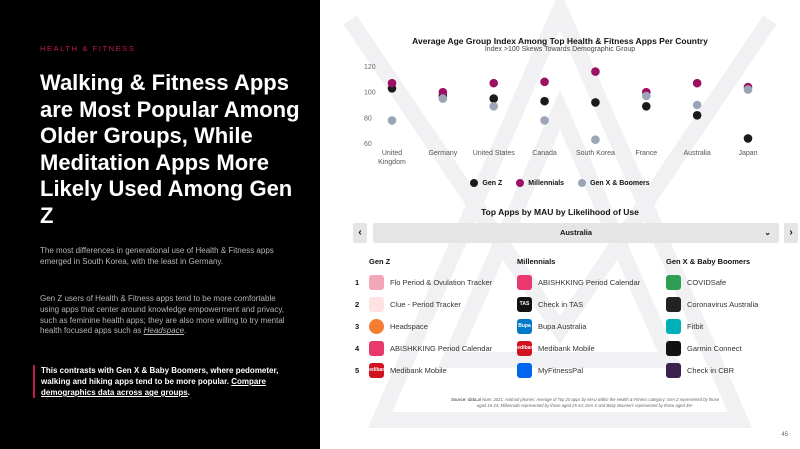 The width and height of the screenshot is (800, 449). What do you see at coordinates (707, 282) in the screenshot?
I see `app-name: COVIDSafe` at bounding box center [707, 282].